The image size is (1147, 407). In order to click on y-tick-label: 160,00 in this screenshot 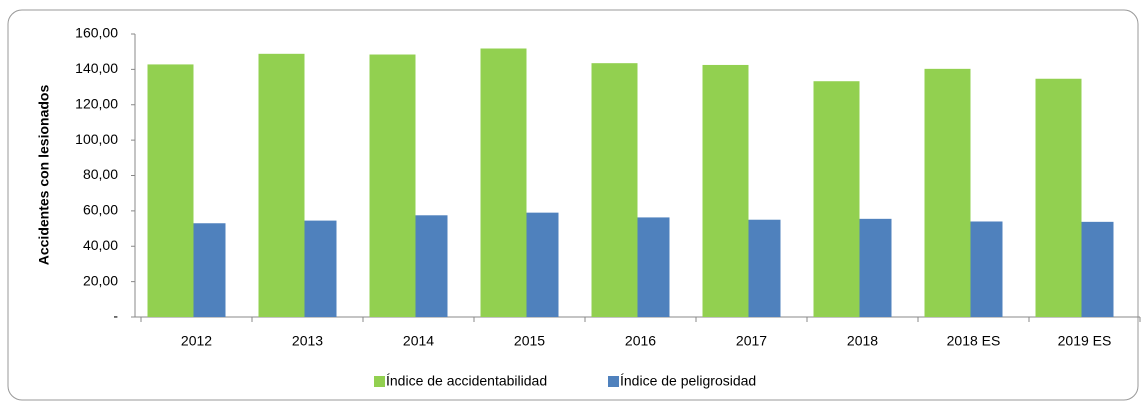, I will do `click(96, 33)`.